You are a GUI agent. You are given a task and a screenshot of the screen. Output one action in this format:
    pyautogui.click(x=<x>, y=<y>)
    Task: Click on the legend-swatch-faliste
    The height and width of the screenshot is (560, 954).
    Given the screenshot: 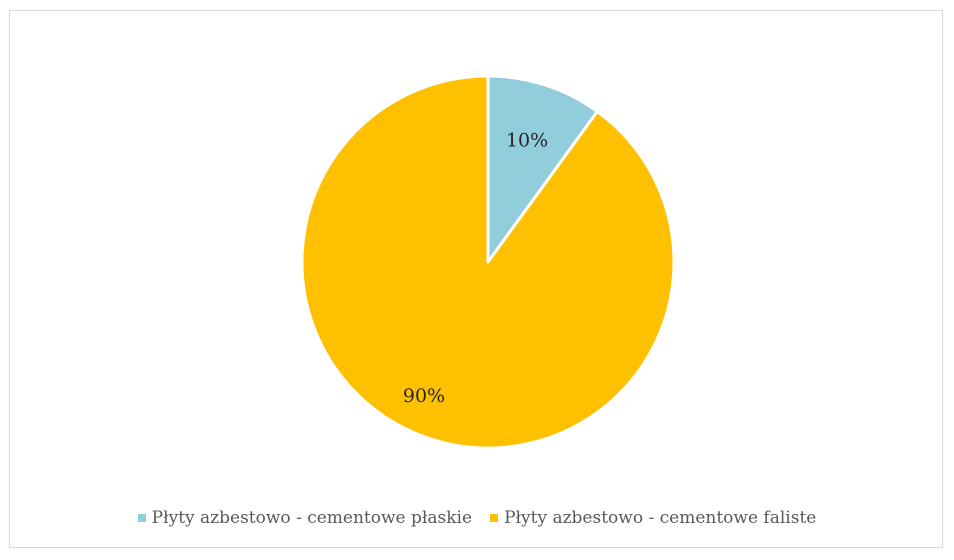 What is the action you would take?
    pyautogui.click(x=494, y=518)
    